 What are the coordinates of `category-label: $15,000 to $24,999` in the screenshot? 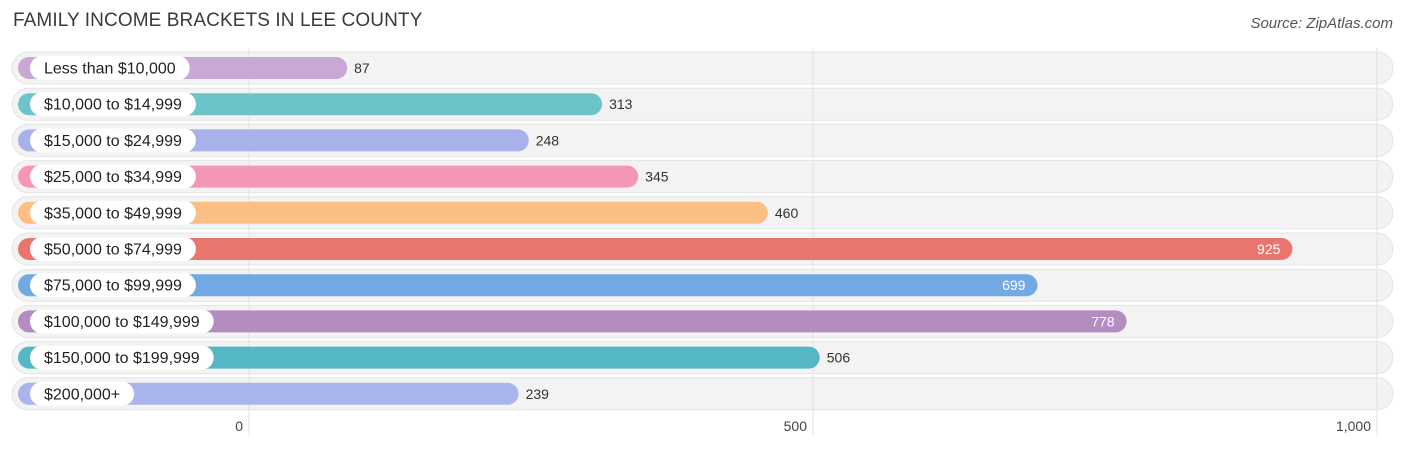 It's located at (113, 141).